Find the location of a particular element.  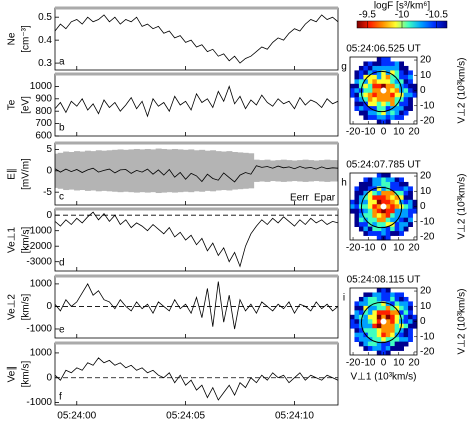

x-tick-label: 0 is located at coordinates (384, 363).